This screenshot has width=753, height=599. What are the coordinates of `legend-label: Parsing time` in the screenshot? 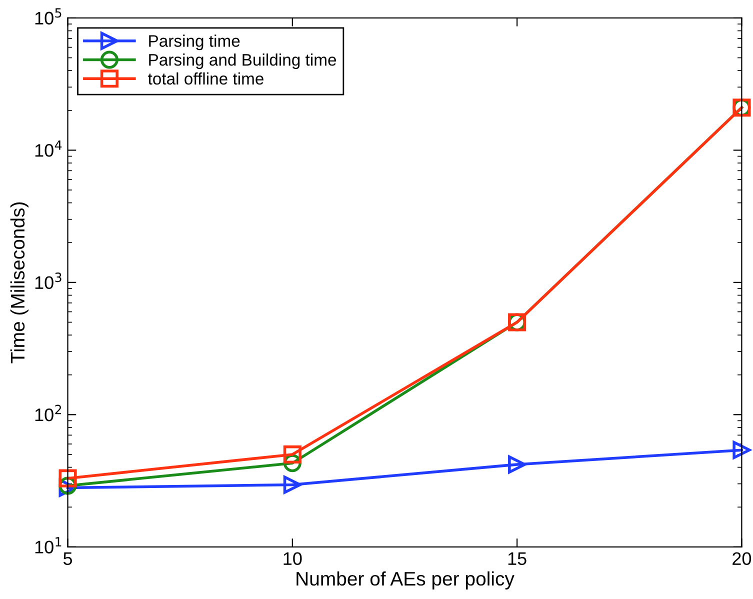 It's located at (194, 42).